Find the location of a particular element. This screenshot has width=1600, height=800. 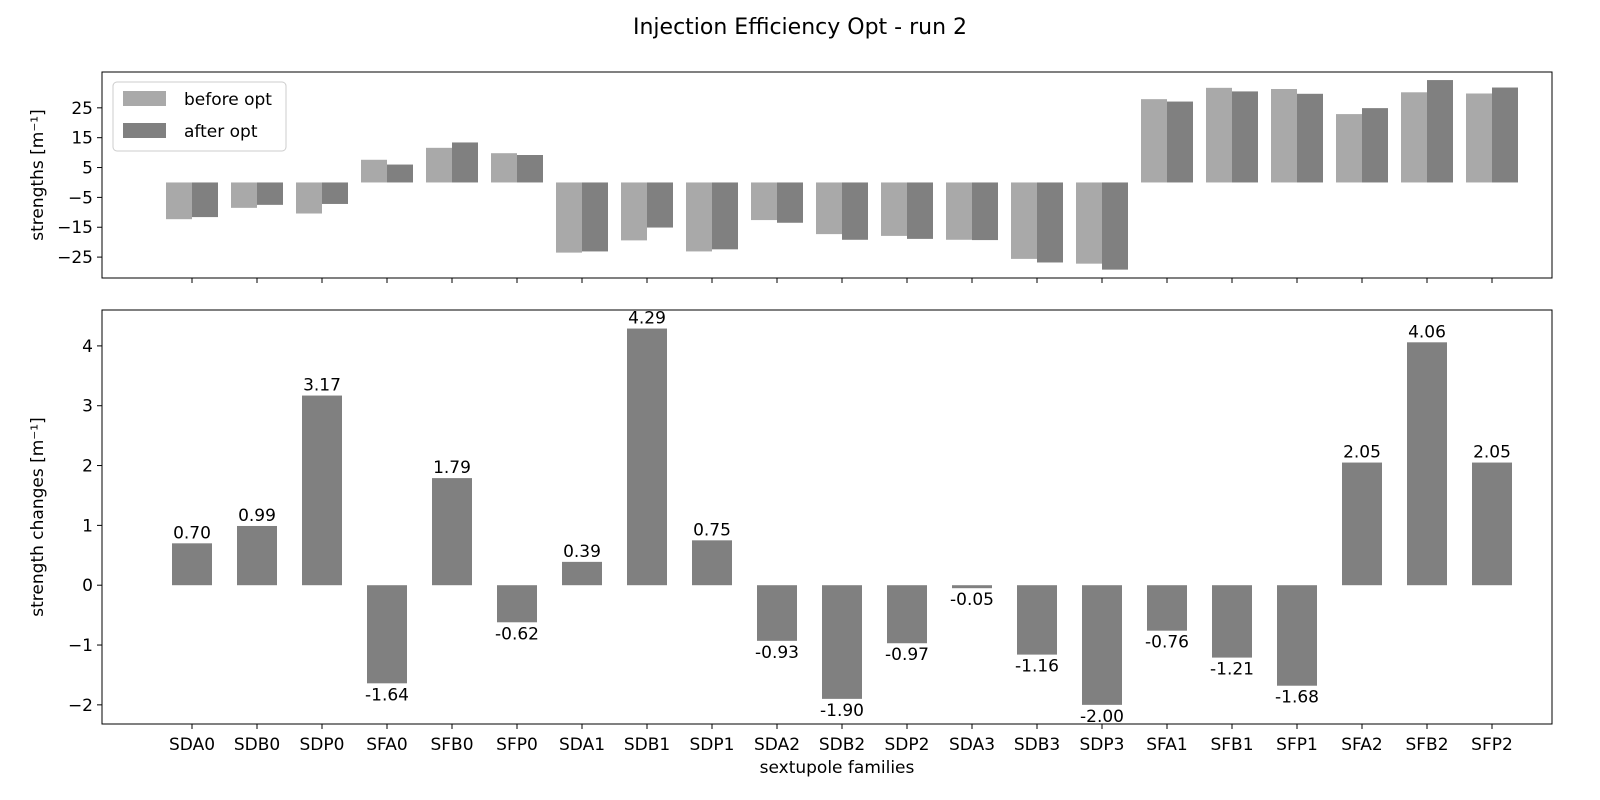

x-tick-label-sfb1: SFB1 is located at coordinates (1231, 745).